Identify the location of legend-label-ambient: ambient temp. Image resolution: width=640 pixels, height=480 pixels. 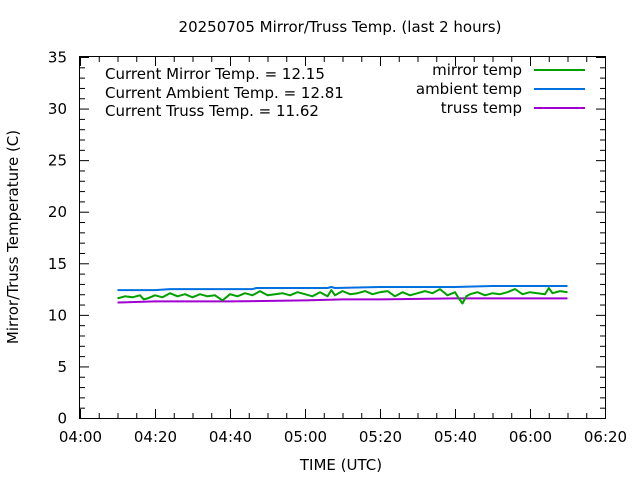
(469, 89).